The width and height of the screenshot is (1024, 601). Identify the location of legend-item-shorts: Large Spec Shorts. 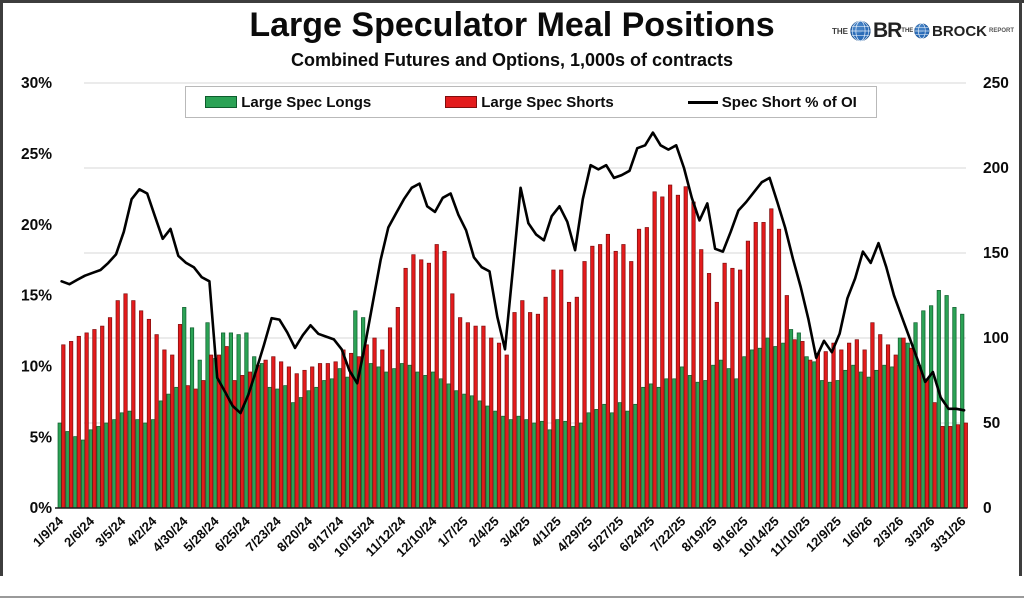
(529, 102).